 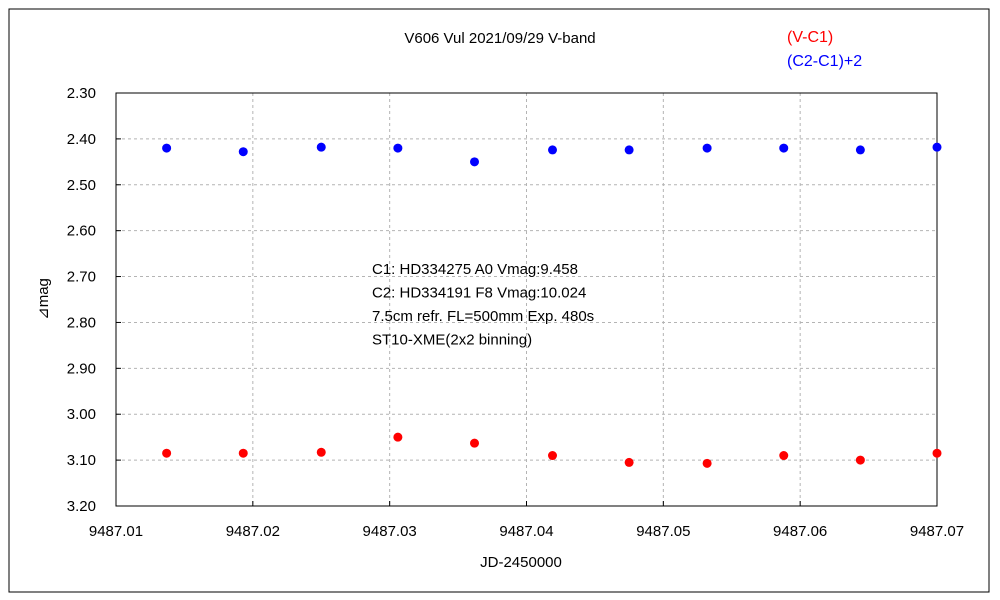 I want to click on y-tick-label: 3.20, so click(x=81, y=506).